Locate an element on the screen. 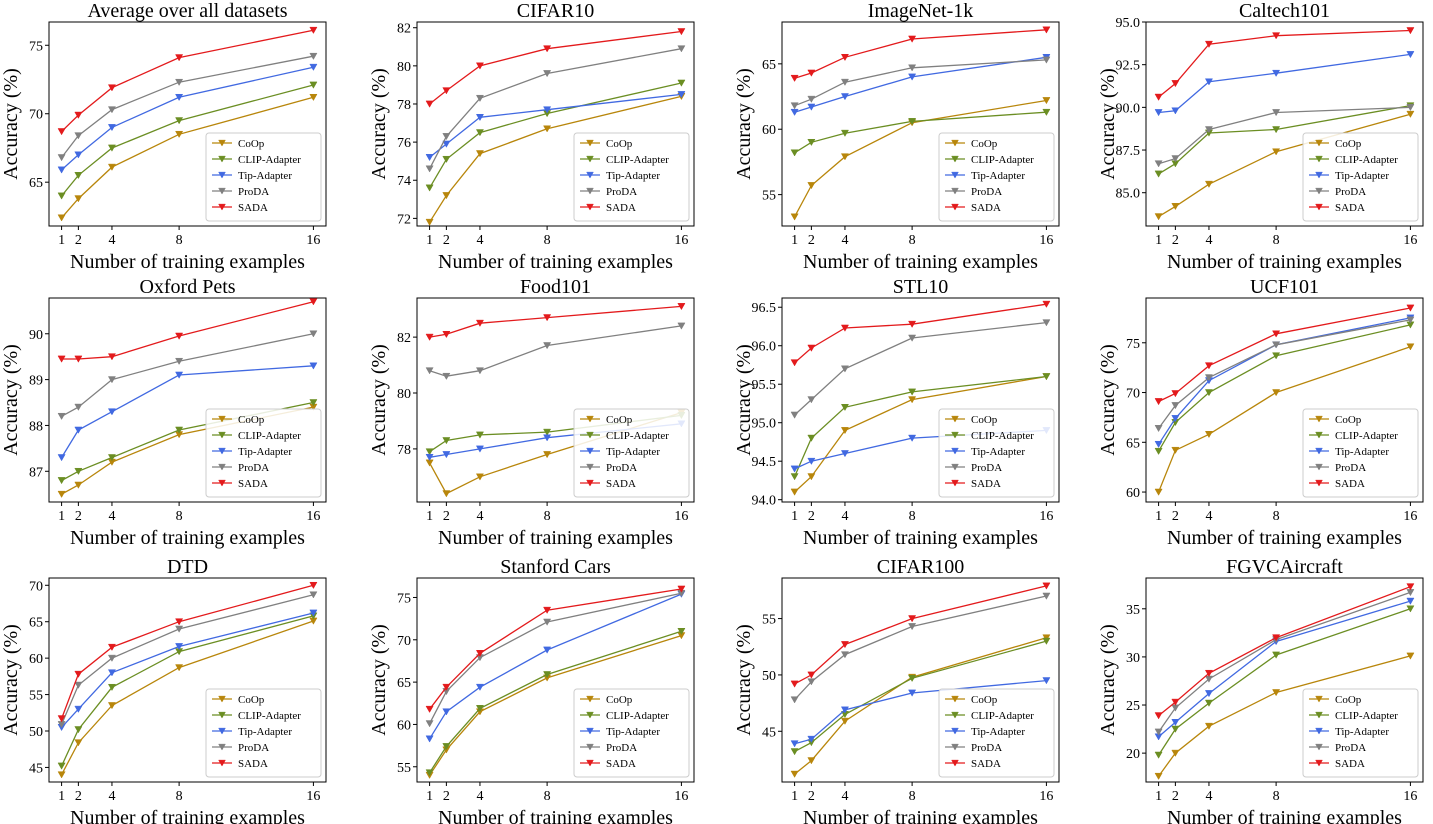 Image resolution: width=1433 pixels, height=824 pixels. x-tick-label: 1 is located at coordinates (61, 796).